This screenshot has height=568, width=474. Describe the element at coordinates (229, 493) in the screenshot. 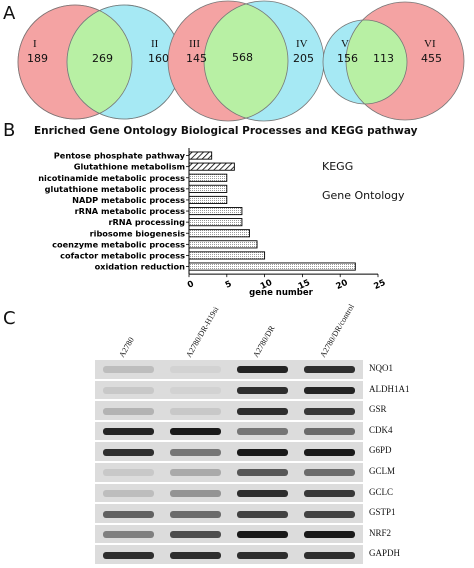

I see `blot-strip-gclc` at that location.